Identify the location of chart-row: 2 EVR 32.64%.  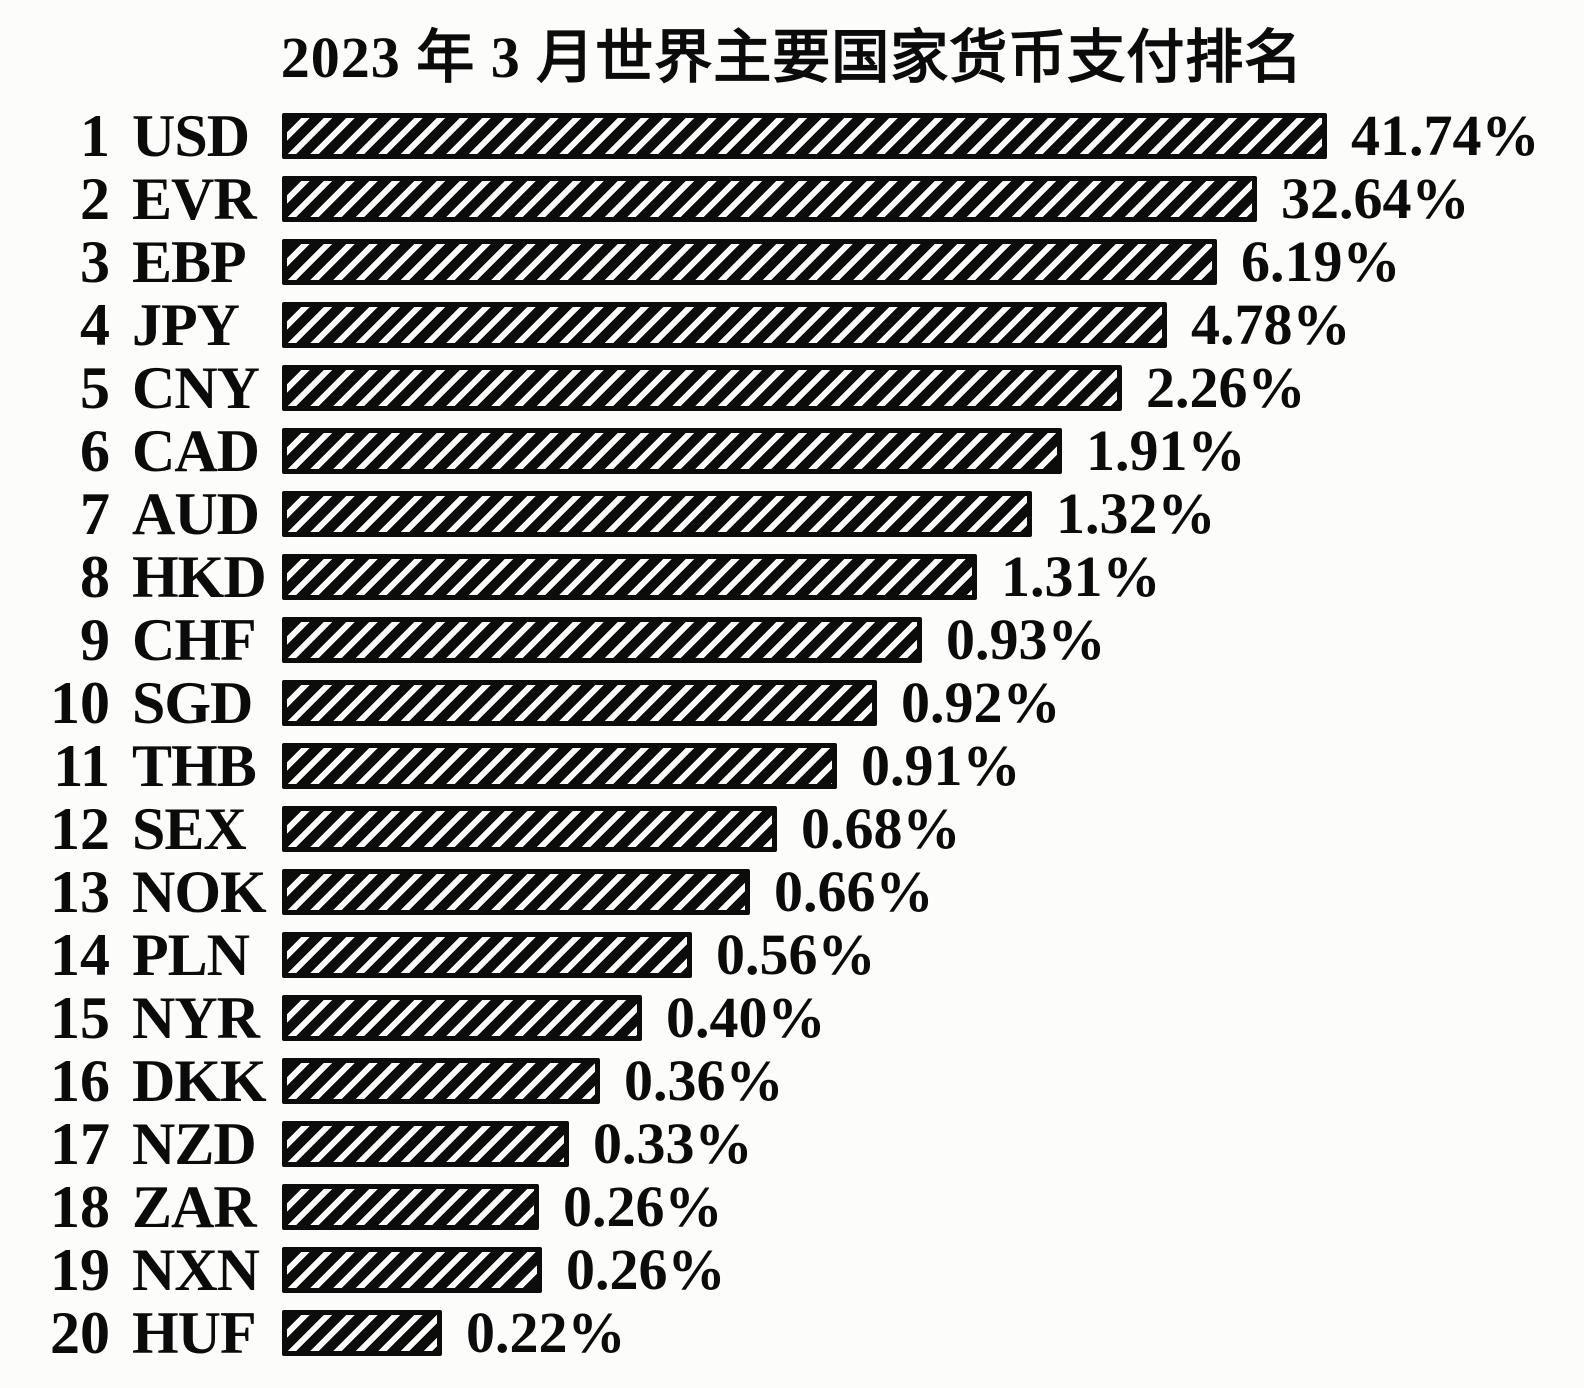
(812, 198).